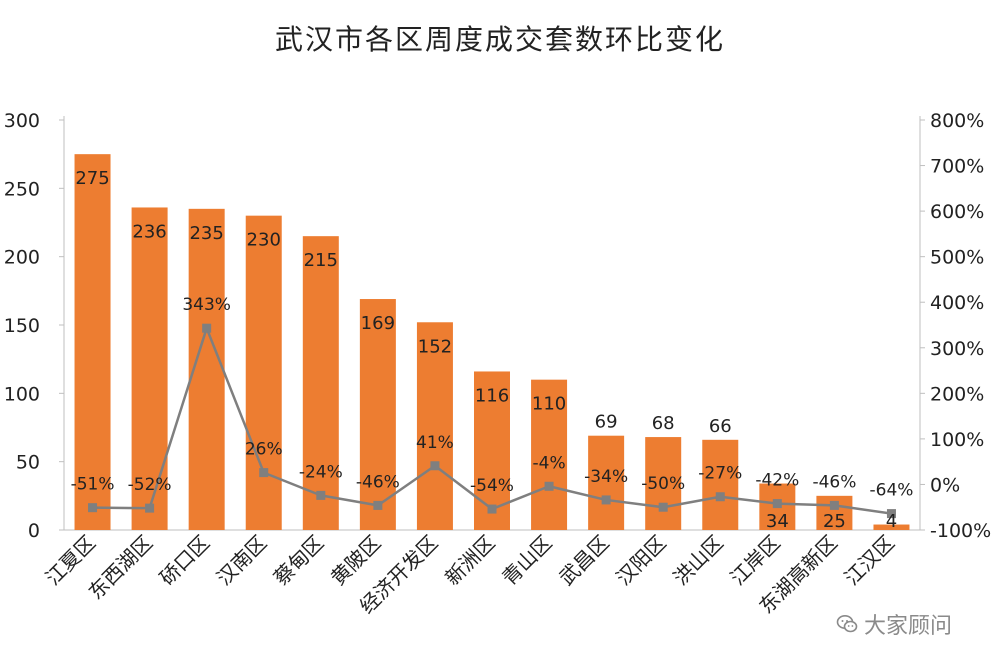  What do you see at coordinates (378, 323) in the screenshot?
I see `bar-value-label: 169` at bounding box center [378, 323].